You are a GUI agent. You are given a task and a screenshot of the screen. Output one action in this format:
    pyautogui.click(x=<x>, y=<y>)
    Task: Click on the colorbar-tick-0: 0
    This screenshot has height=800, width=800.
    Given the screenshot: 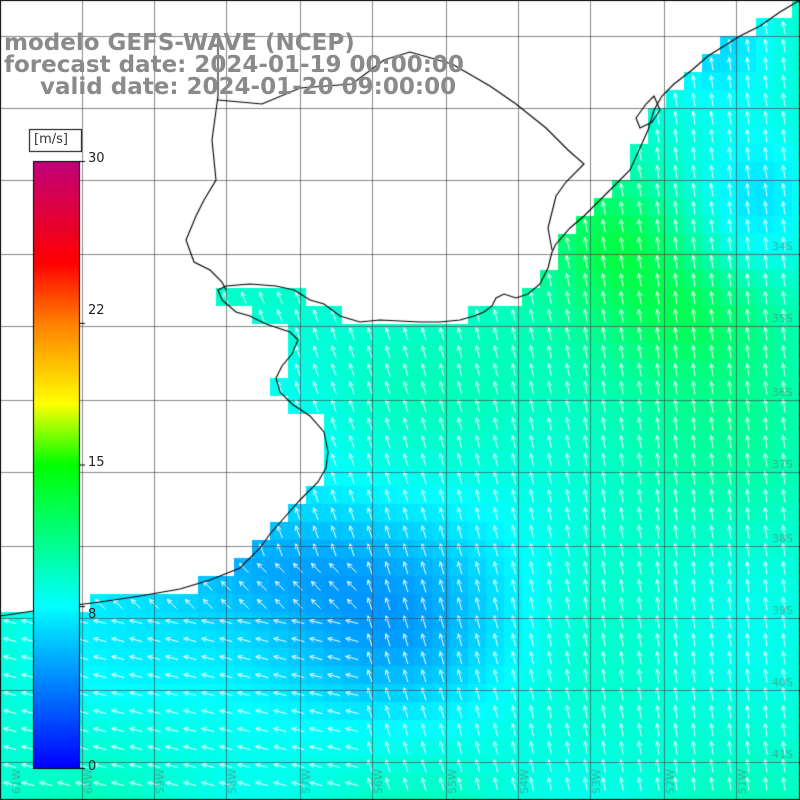 What is the action you would take?
    pyautogui.click(x=92, y=766)
    